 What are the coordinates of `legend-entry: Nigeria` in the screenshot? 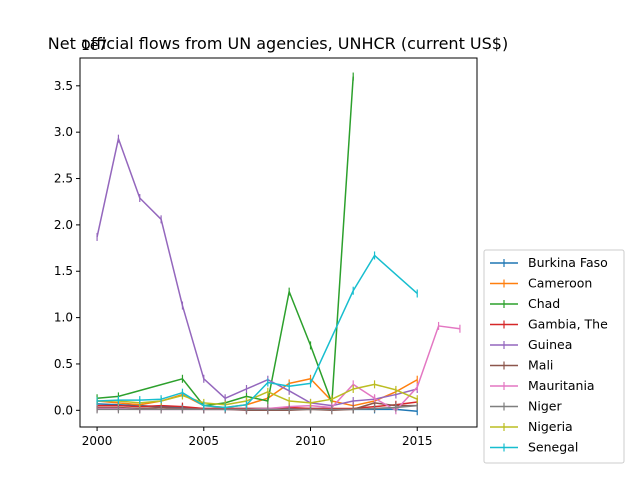 It's located at (531, 426).